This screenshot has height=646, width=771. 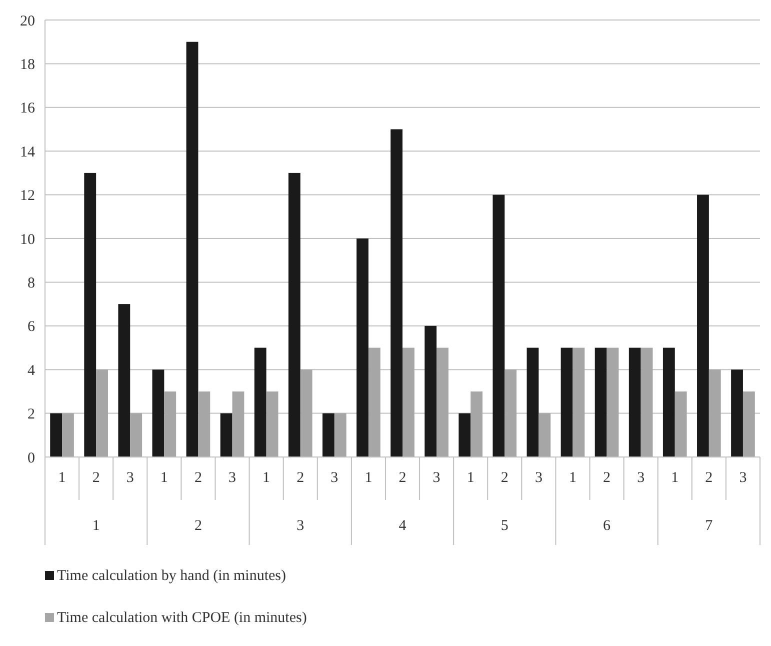 I want to click on text: 5, so click(x=504, y=526).